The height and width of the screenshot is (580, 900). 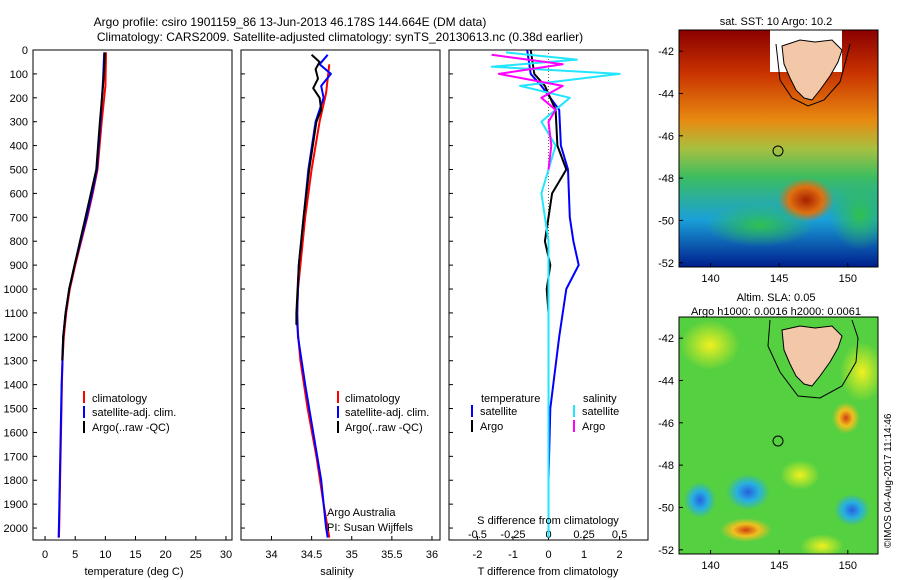 I want to click on temperature-xlabel: temperature (deg C), so click(x=133, y=572).